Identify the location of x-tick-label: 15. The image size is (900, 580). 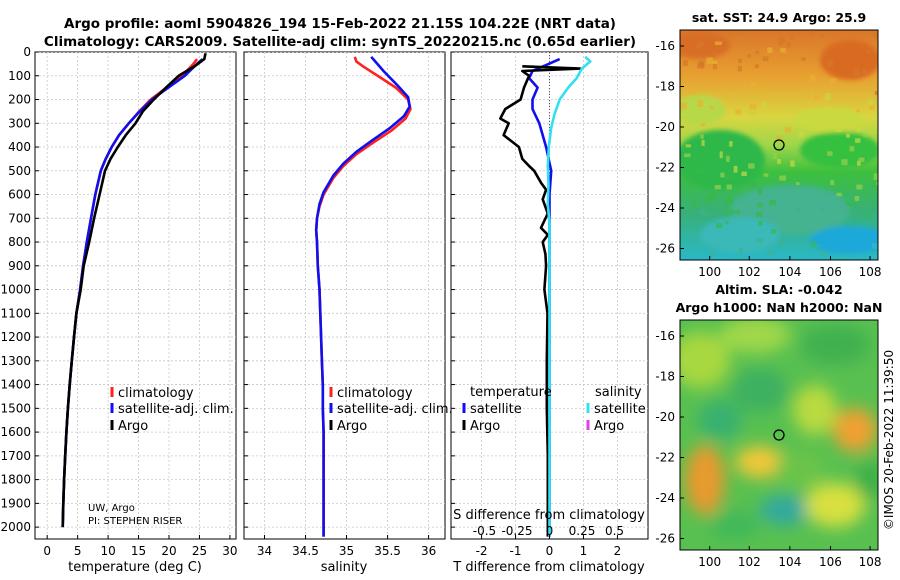
(138, 551).